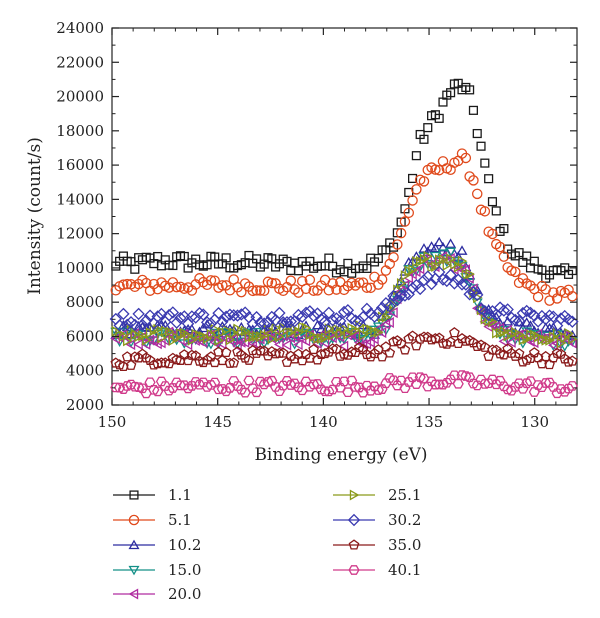  What do you see at coordinates (534, 422) in the screenshot?
I see `x-tick-label: 130` at bounding box center [534, 422].